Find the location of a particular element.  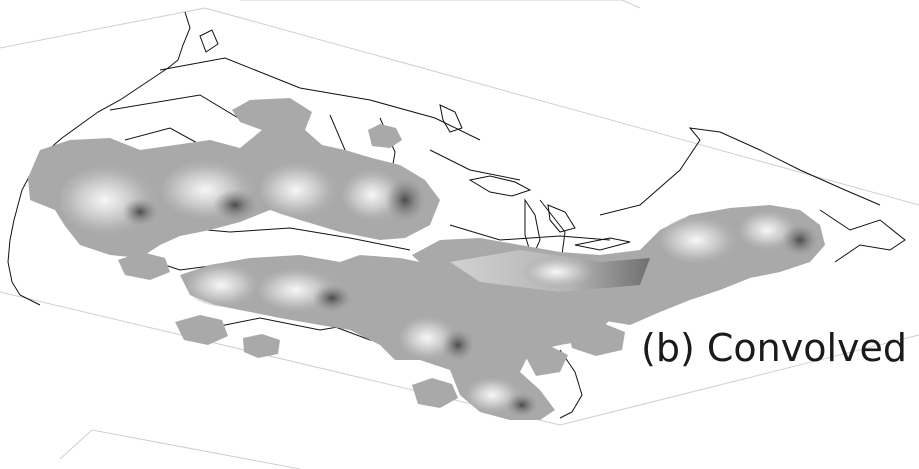

main-plane-left-edge is located at coordinates (103, 28).